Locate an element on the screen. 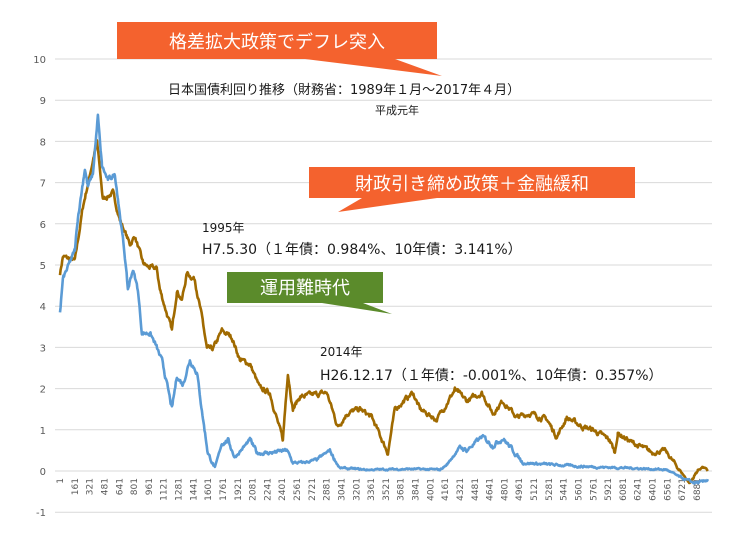 This screenshot has width=744, height=554. callout-hard-times: 運用難時代 is located at coordinates (309, 293).